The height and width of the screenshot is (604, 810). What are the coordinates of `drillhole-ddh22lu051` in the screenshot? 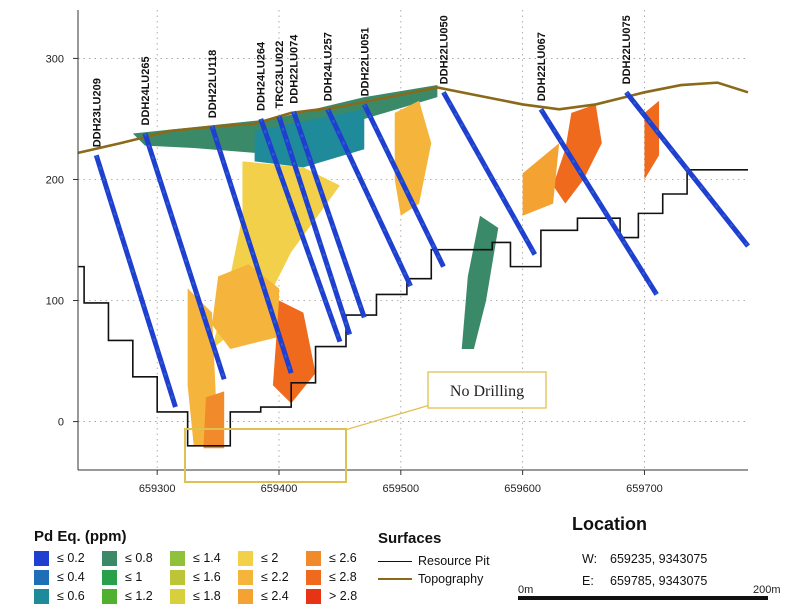 It's located at (404, 185).